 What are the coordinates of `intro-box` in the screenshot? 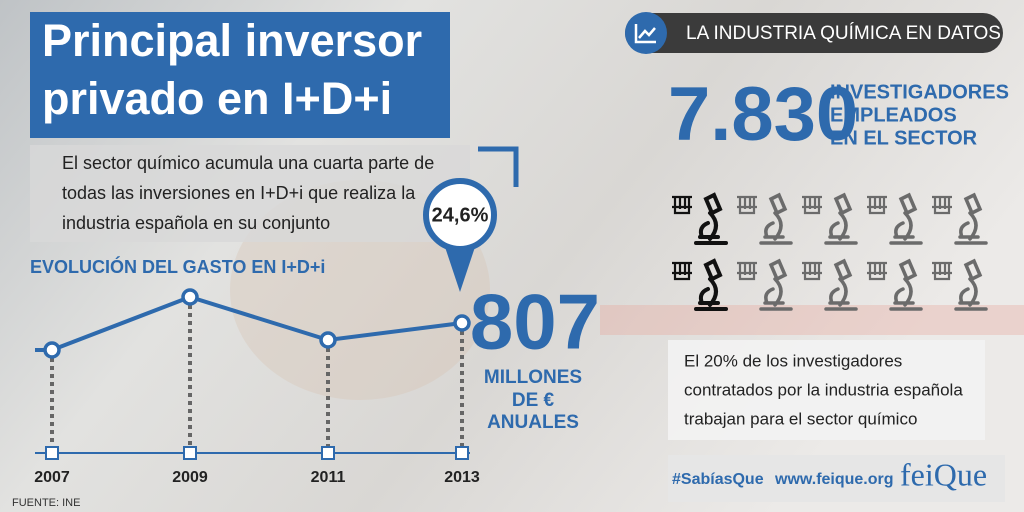 It's located at (250, 193).